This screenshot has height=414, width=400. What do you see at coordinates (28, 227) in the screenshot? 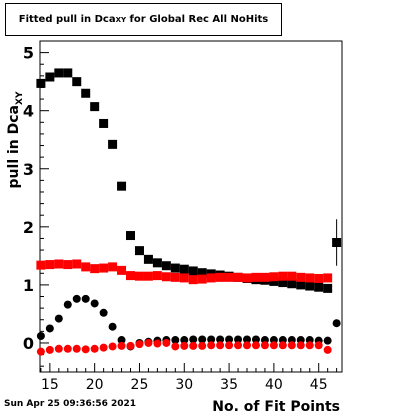
I see `y-tick-label: 2` at bounding box center [28, 227].